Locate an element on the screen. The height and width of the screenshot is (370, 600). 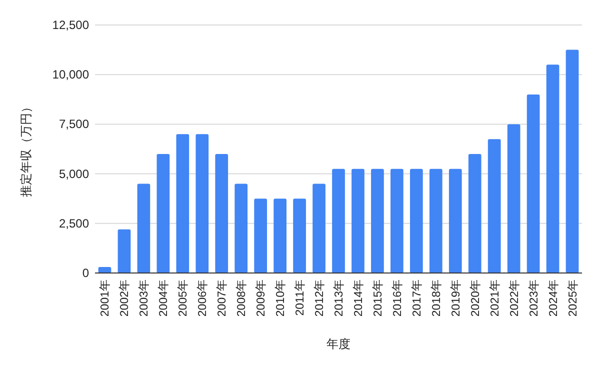
x-tick-label: 2001年 is located at coordinates (105, 298).